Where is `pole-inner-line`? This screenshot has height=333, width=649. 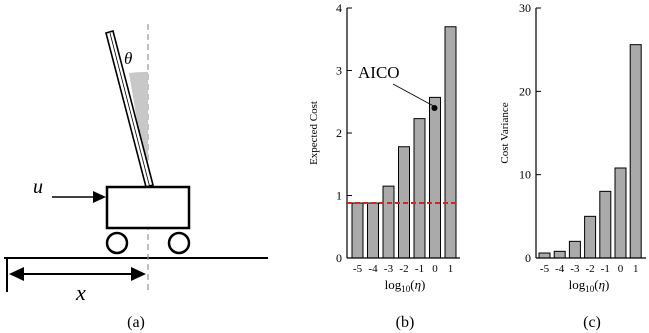 pole-inner-line is located at coordinates (129, 109).